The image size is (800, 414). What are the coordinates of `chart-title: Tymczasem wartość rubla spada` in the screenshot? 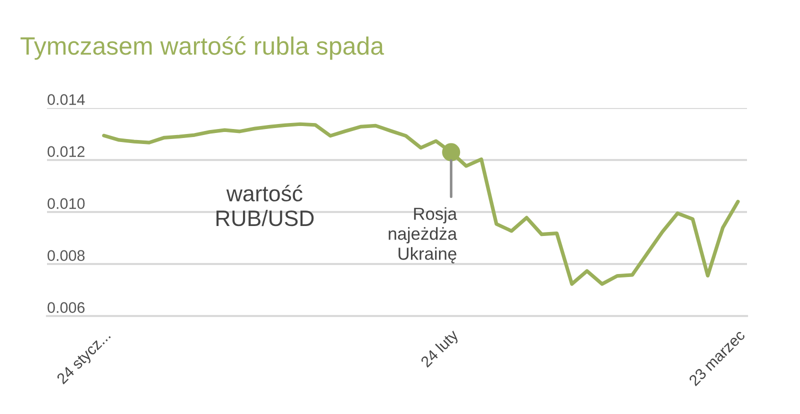 It's located at (202, 48).